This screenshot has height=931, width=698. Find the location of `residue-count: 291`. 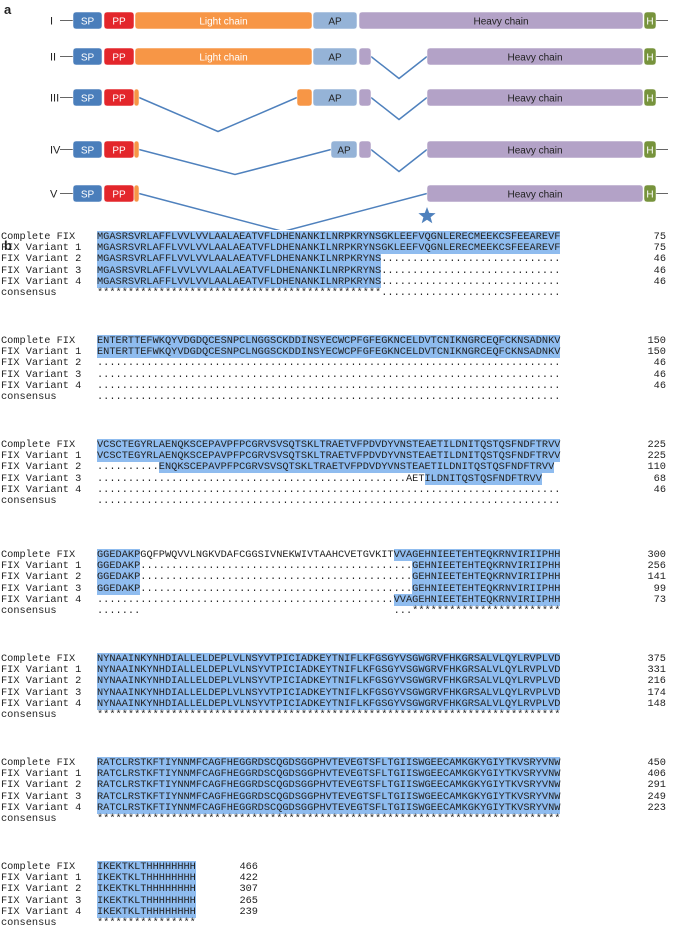

residue-count: 291 is located at coordinates (656, 785).